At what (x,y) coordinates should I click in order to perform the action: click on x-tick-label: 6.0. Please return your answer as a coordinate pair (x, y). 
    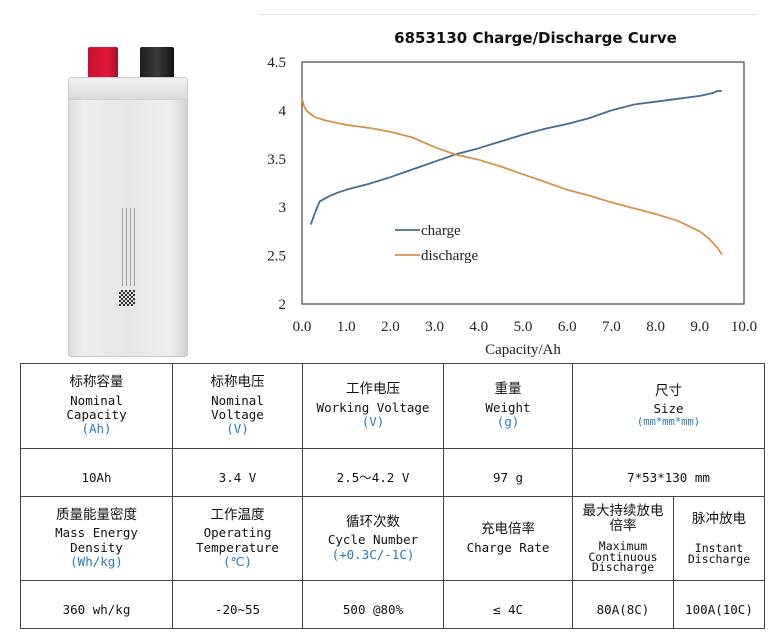
    Looking at the image, I should click on (567, 327).